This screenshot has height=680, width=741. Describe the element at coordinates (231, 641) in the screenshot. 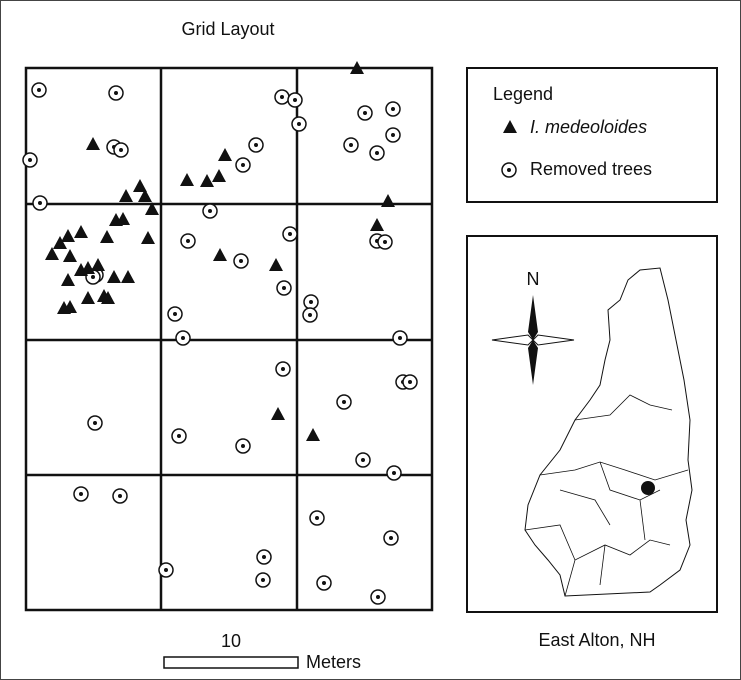

I see `scale-value: 10` at that location.